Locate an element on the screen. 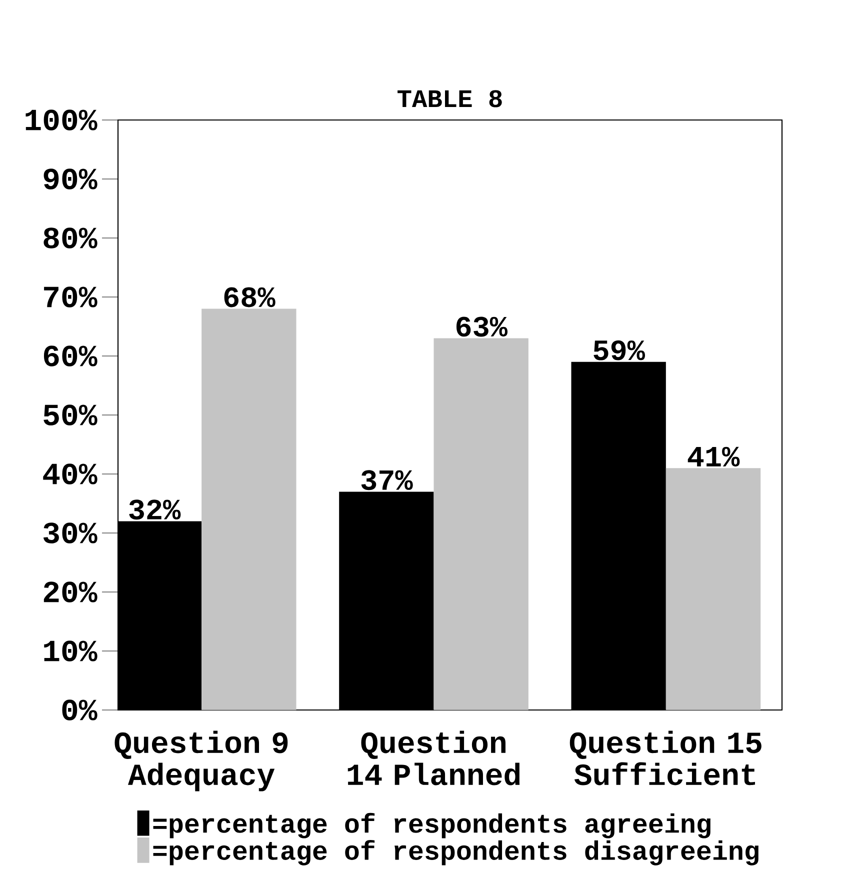 The image size is (858, 873). y-tick-label: 90% is located at coordinates (71, 179).